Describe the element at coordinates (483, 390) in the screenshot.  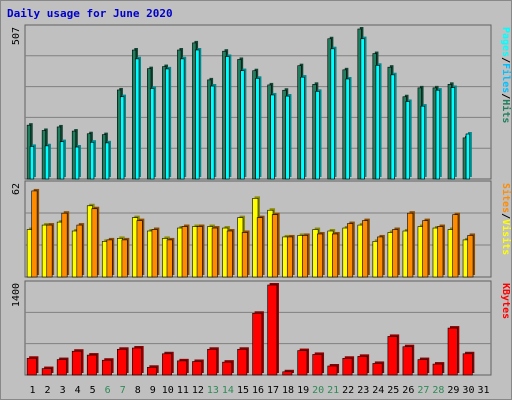
I see `day-label-31: 31` at that location.